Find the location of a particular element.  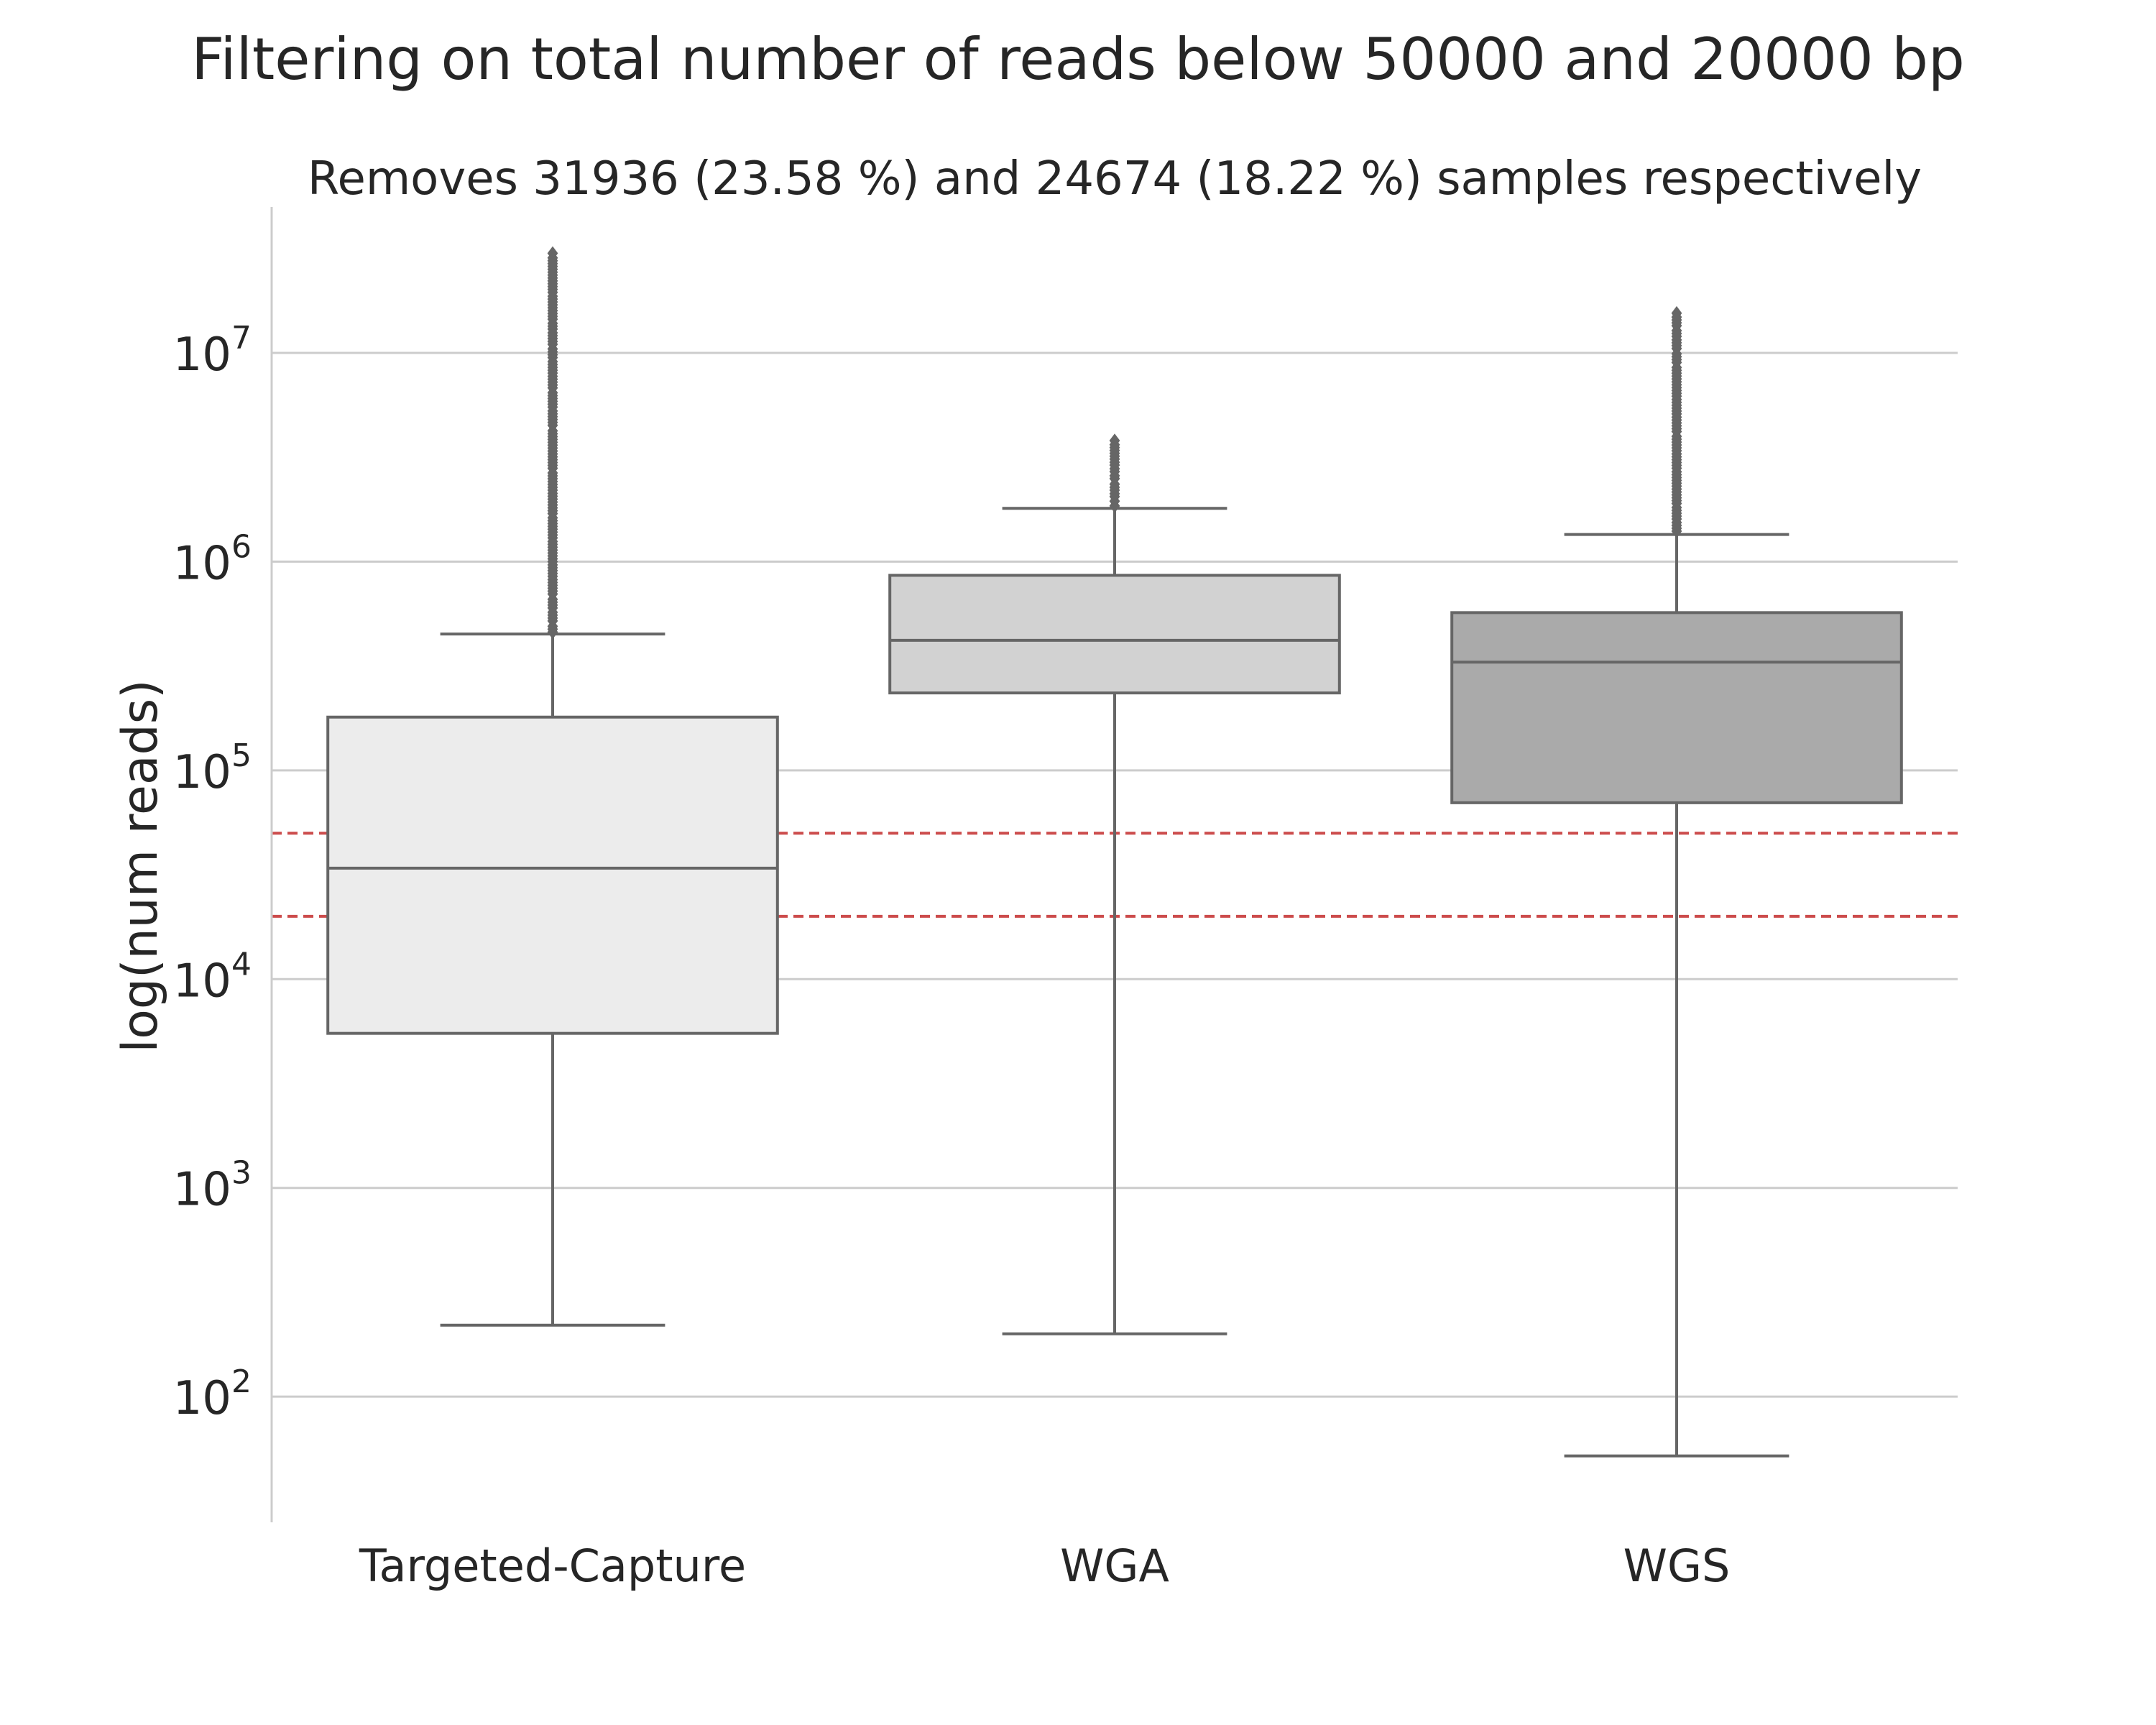

y-tick-label: 10⁴ is located at coordinates (213, 977).